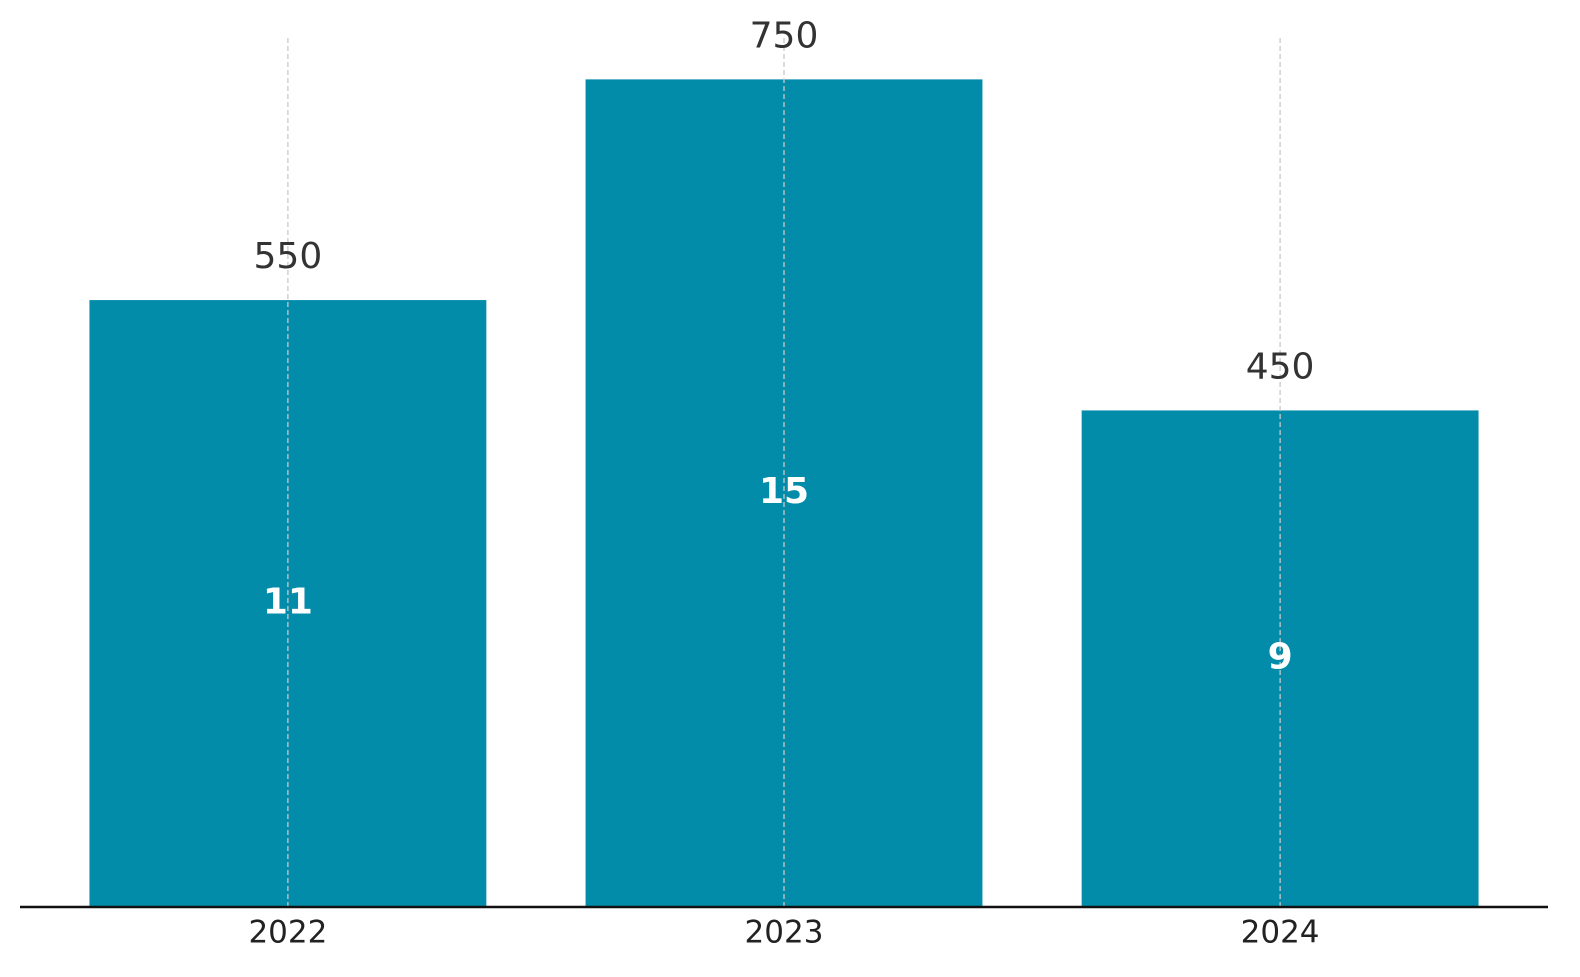 The image size is (1580, 977). Describe the element at coordinates (1280, 933) in the screenshot. I see `x-tick-label: 2024` at that location.